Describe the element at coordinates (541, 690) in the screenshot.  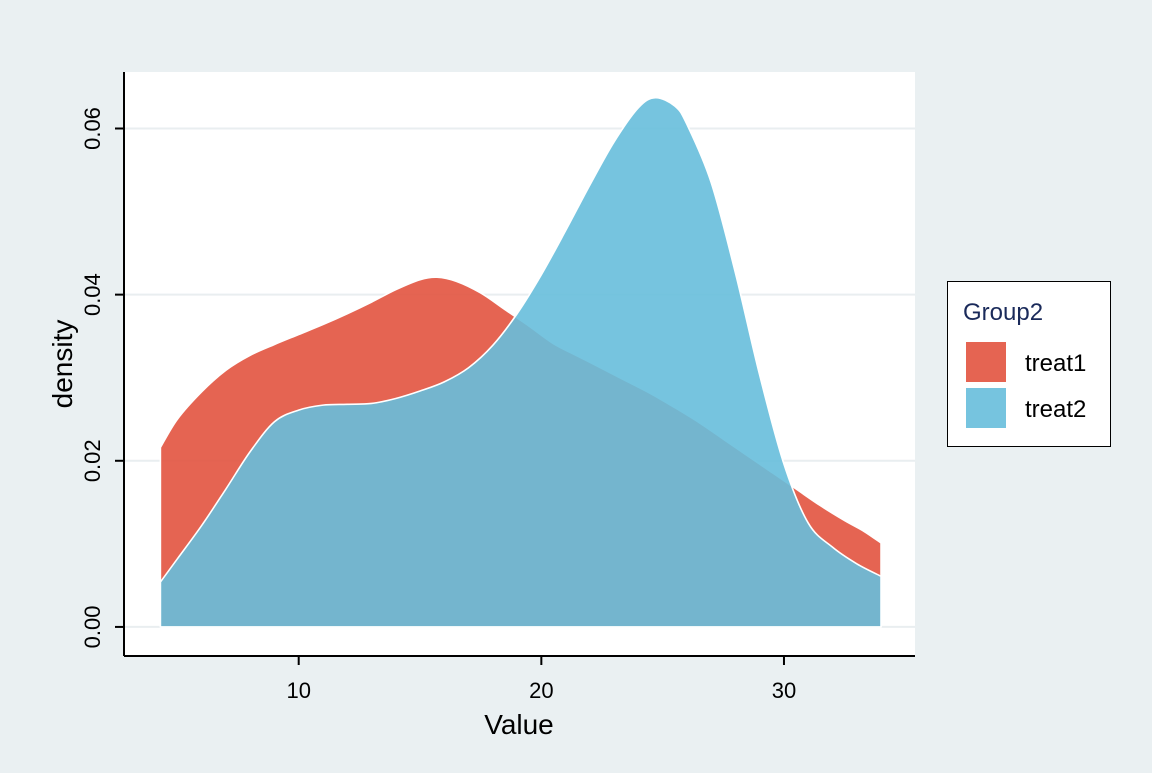
I see `x-tick-label-1: 20` at that location.